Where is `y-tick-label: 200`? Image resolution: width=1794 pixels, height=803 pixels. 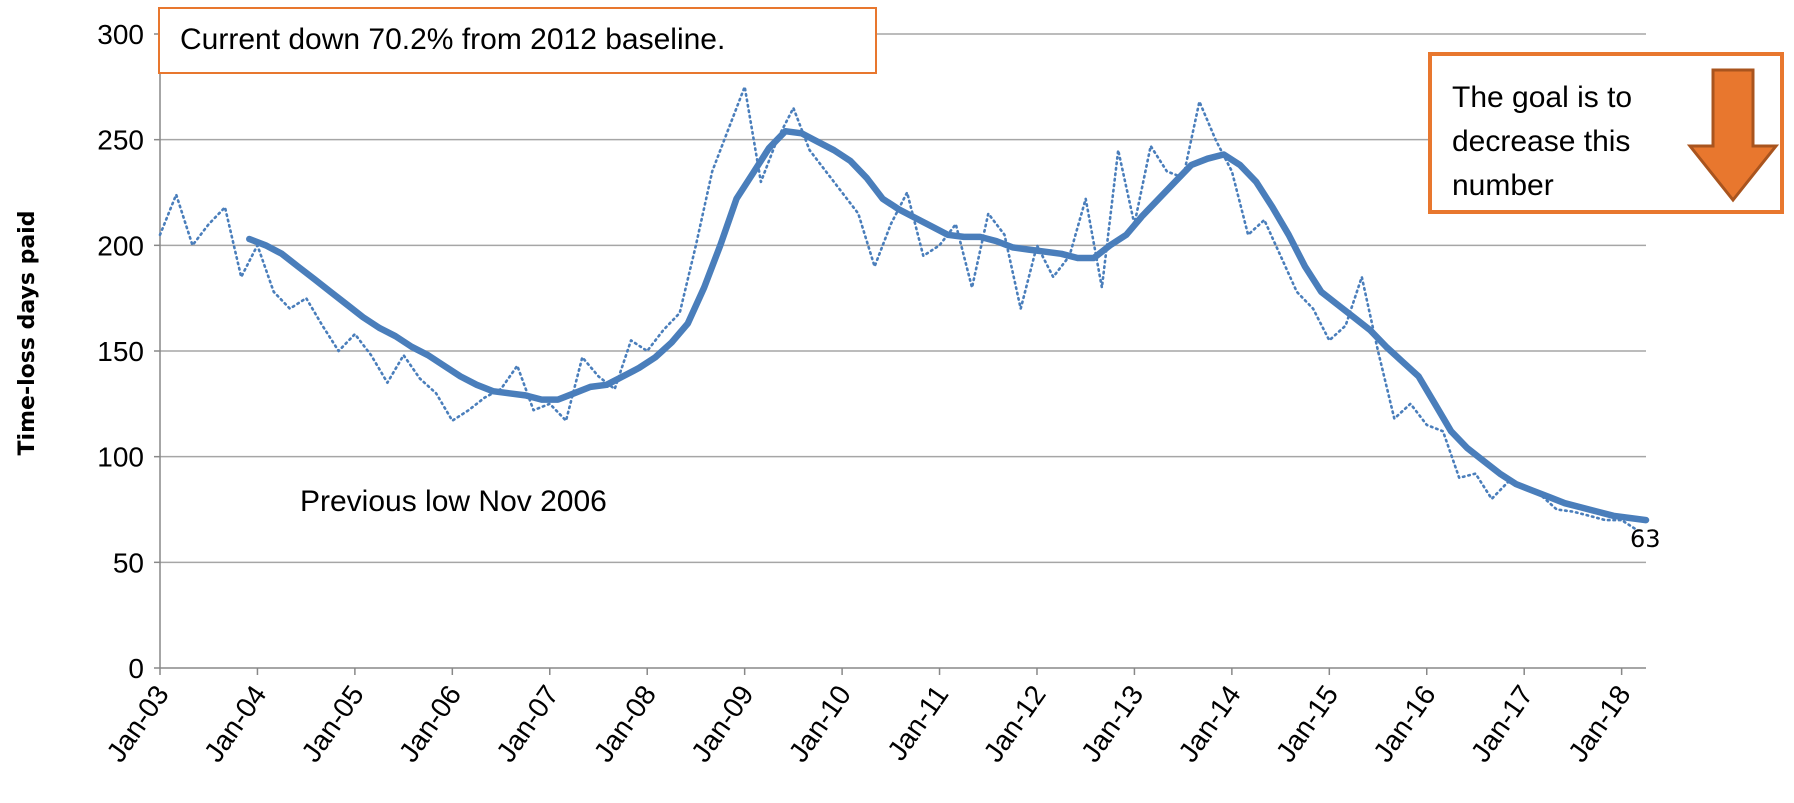 y-tick-label: 200 is located at coordinates (120, 245).